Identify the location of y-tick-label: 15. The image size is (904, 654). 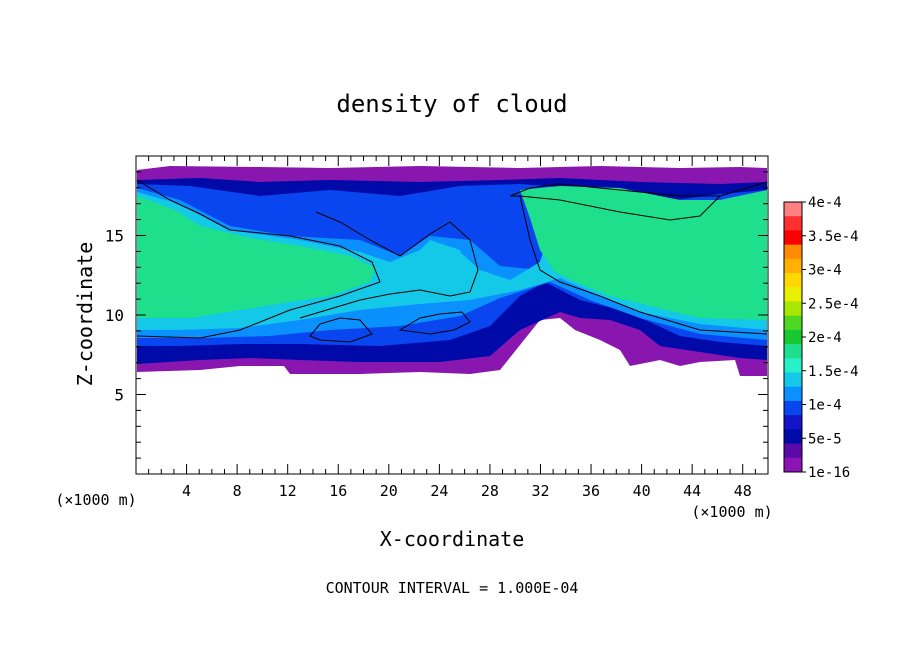
(114, 236).